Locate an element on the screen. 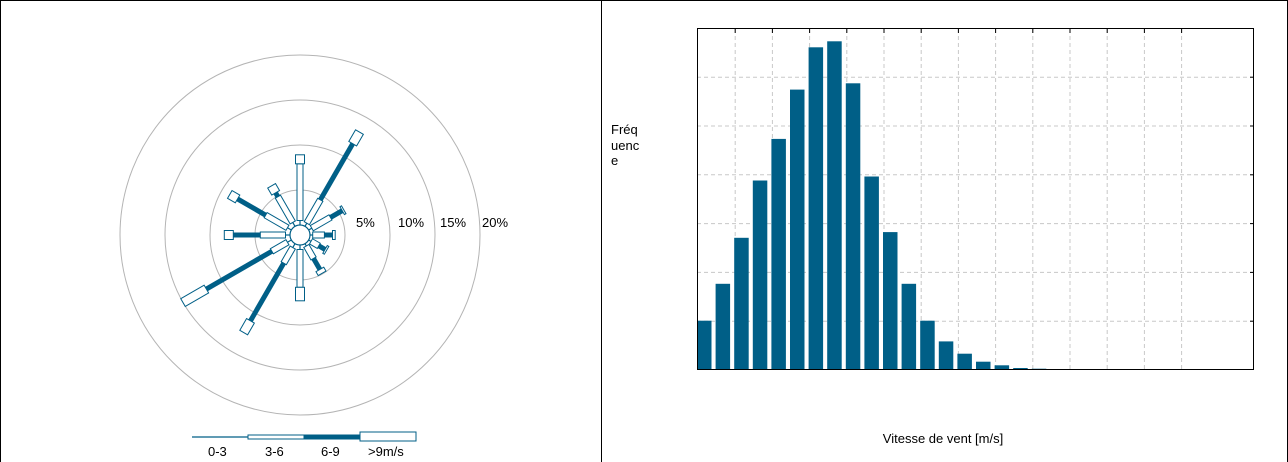 The image size is (1288, 462). rose-segment-120-9ms is located at coordinates (326, 249).